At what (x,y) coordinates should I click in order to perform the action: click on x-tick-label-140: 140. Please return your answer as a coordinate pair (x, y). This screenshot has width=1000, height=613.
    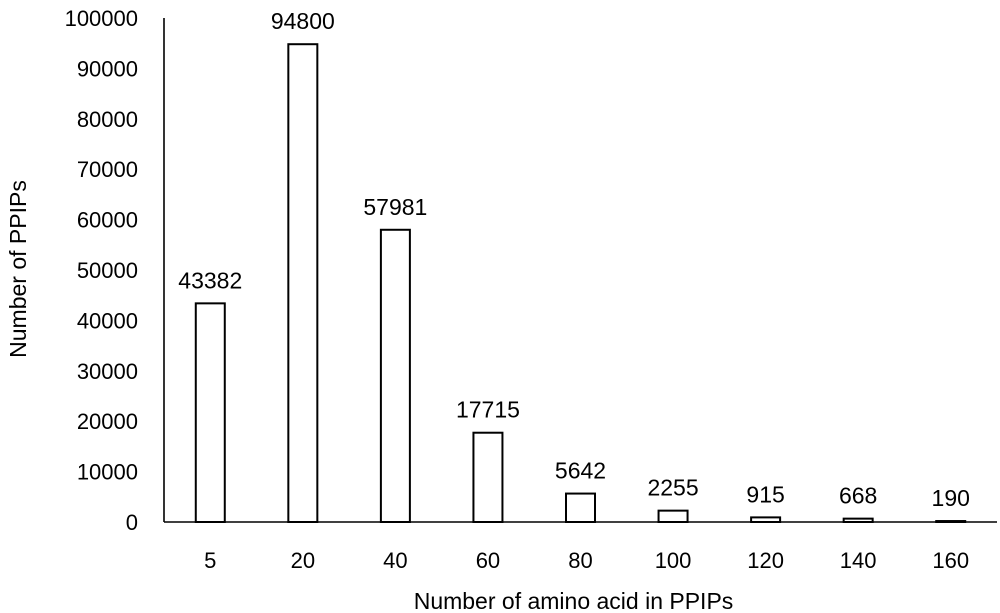
    Looking at the image, I should click on (858, 560).